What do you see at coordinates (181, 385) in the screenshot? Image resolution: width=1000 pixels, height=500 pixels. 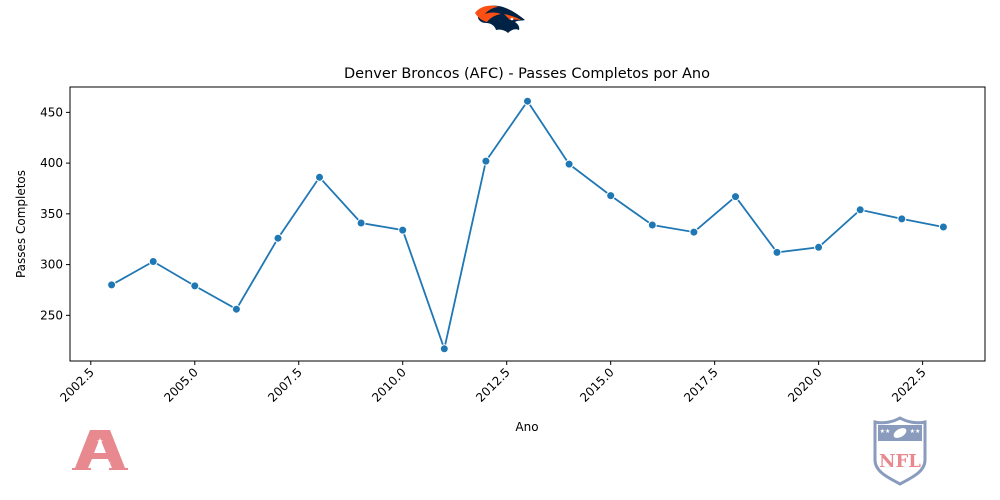 I see `x-tick-label: 2005.0` at bounding box center [181, 385].